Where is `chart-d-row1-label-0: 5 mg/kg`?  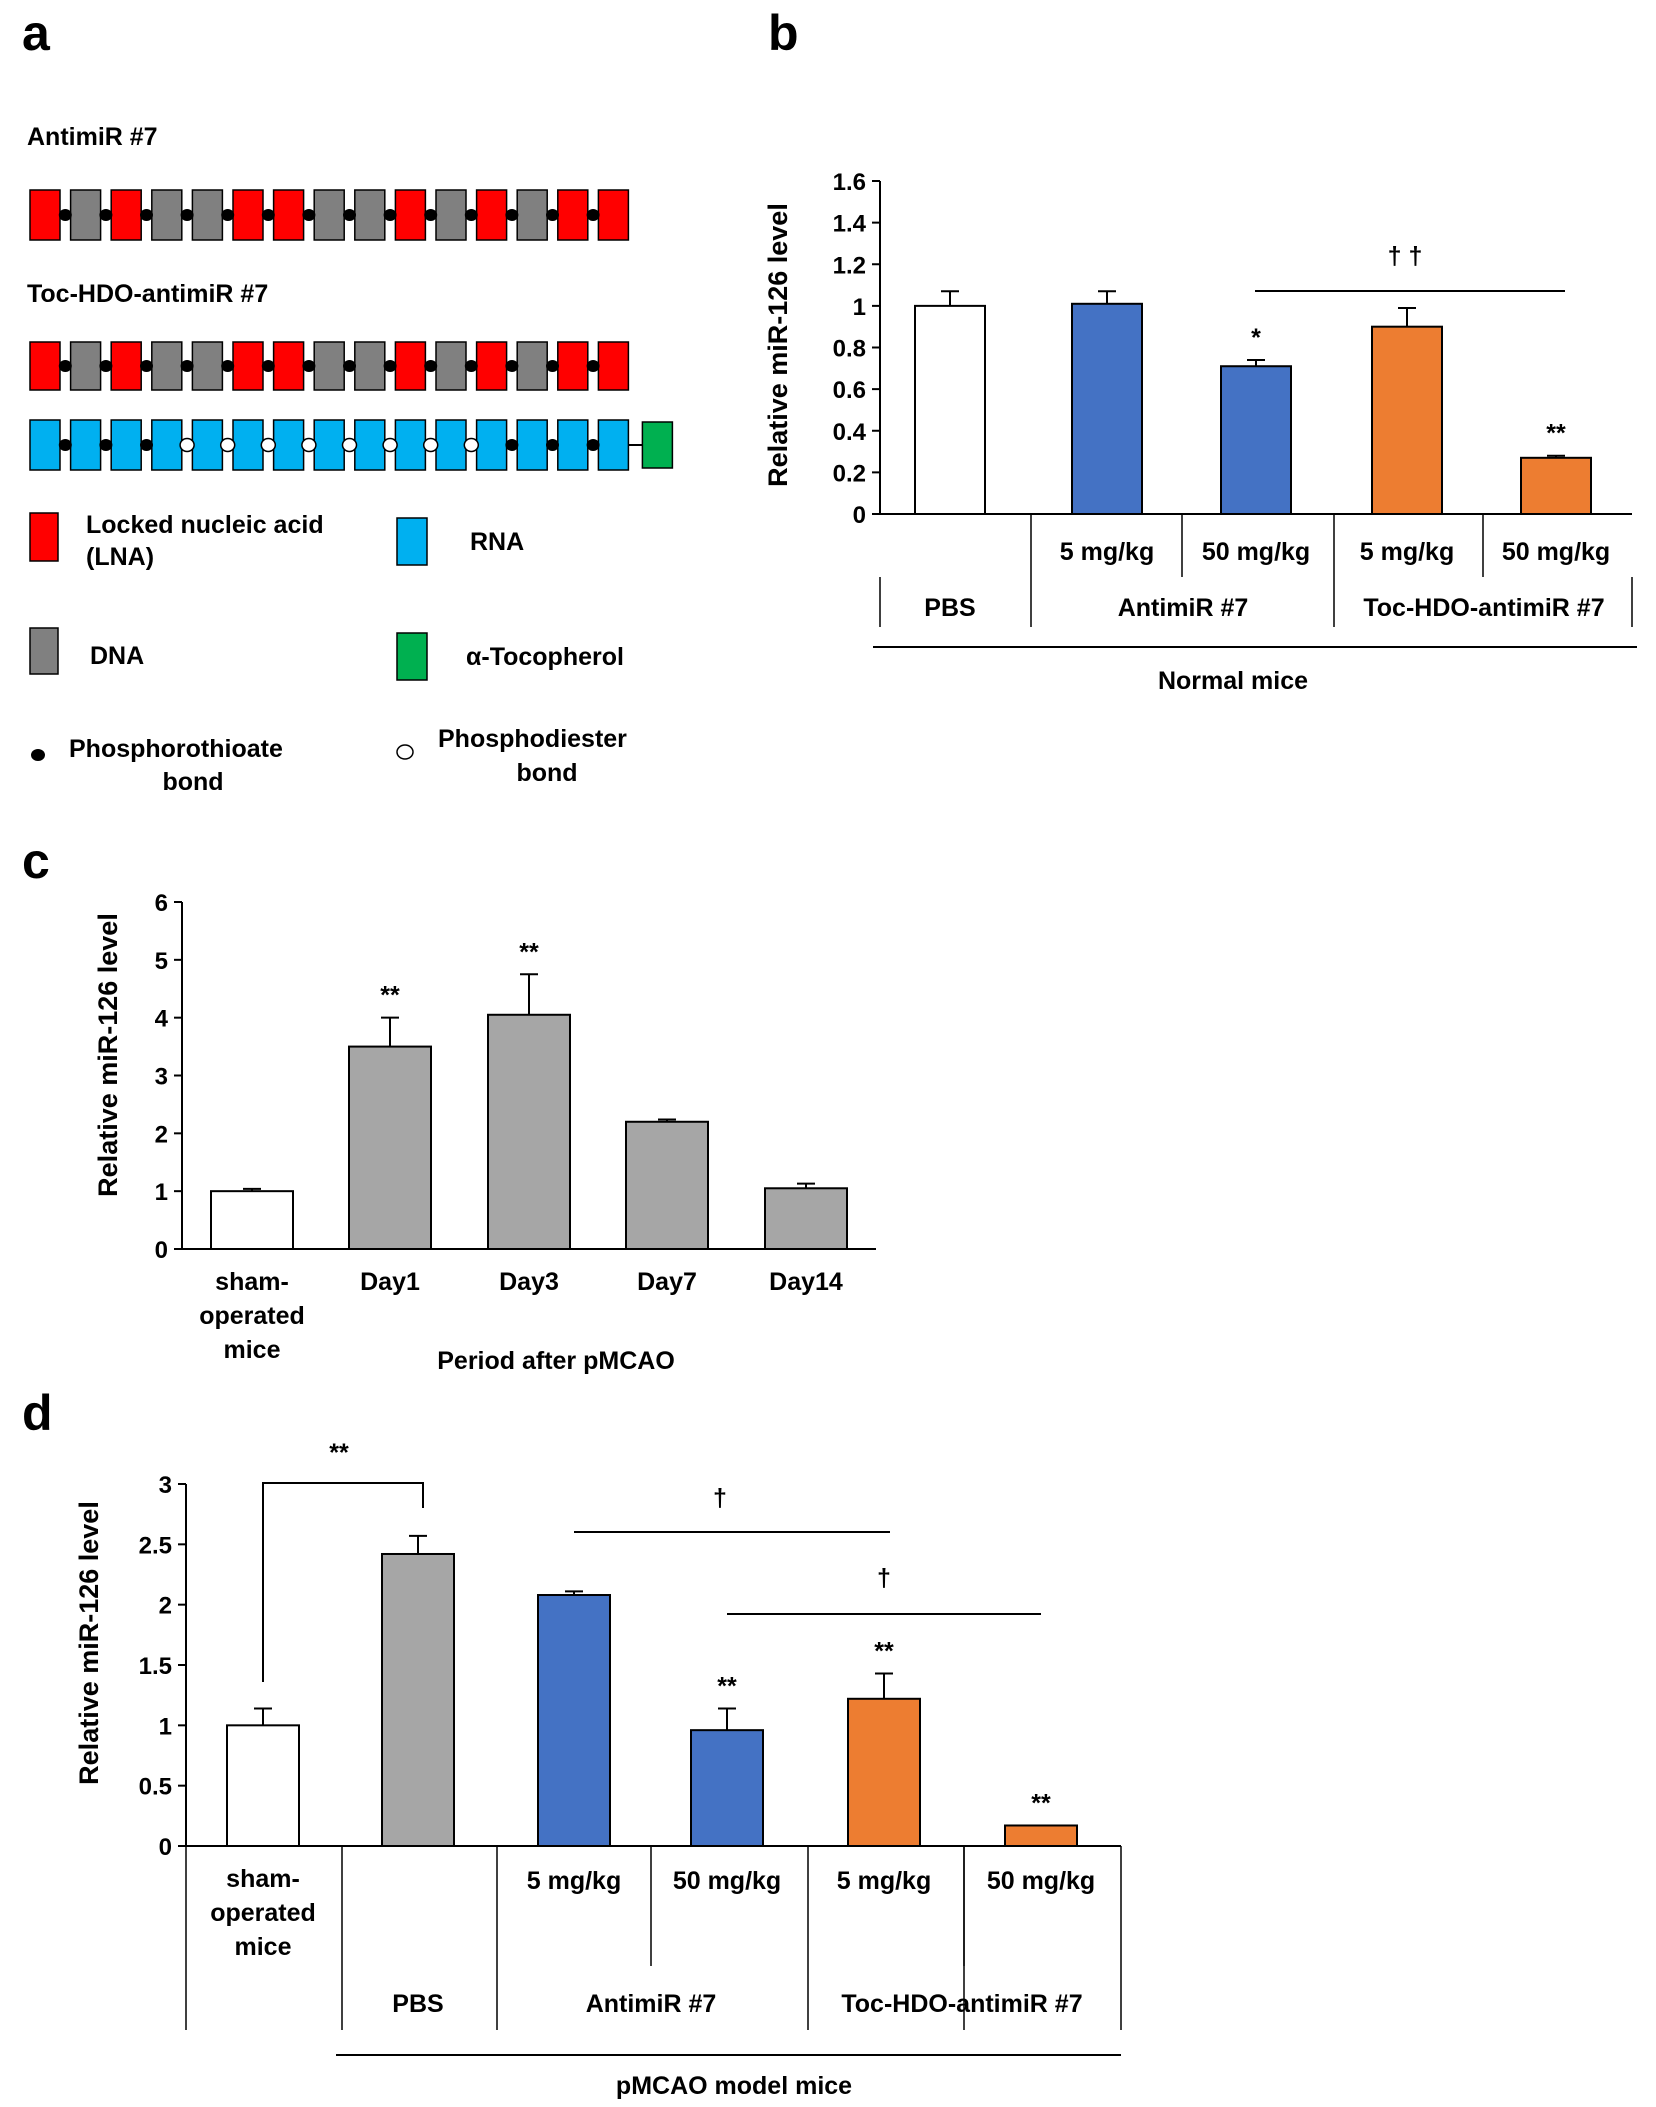
chart-d-row1-label-0: 5 mg/kg is located at coordinates (574, 1881).